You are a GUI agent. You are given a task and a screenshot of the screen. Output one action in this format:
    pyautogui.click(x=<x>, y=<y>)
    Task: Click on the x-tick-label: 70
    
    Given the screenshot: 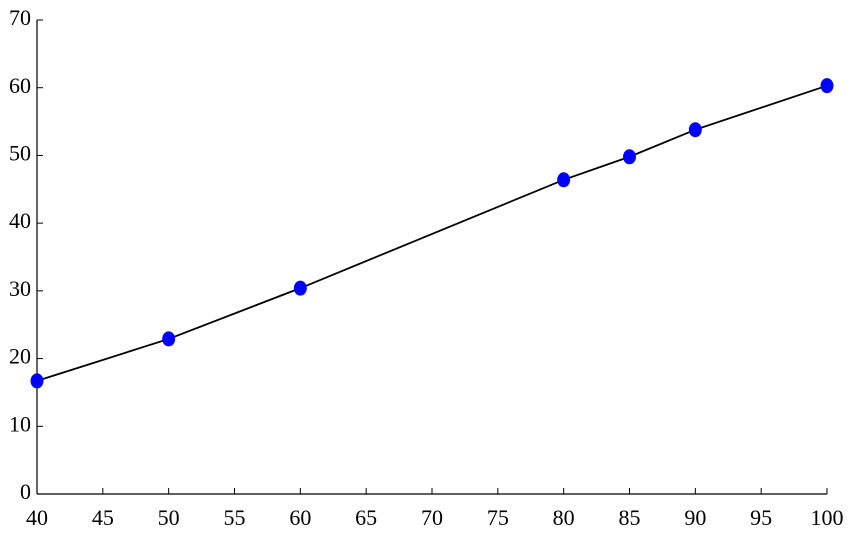 What is the action you would take?
    pyautogui.click(x=432, y=517)
    